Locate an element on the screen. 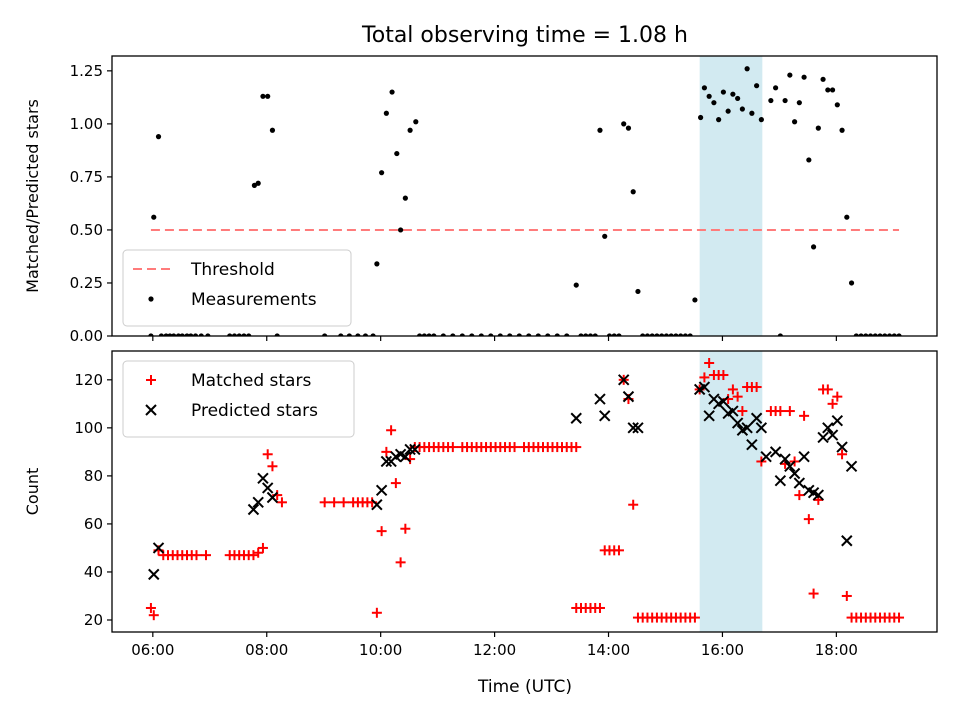 The width and height of the screenshot is (960, 720). x-tick-label: 16:00 is located at coordinates (722, 650).